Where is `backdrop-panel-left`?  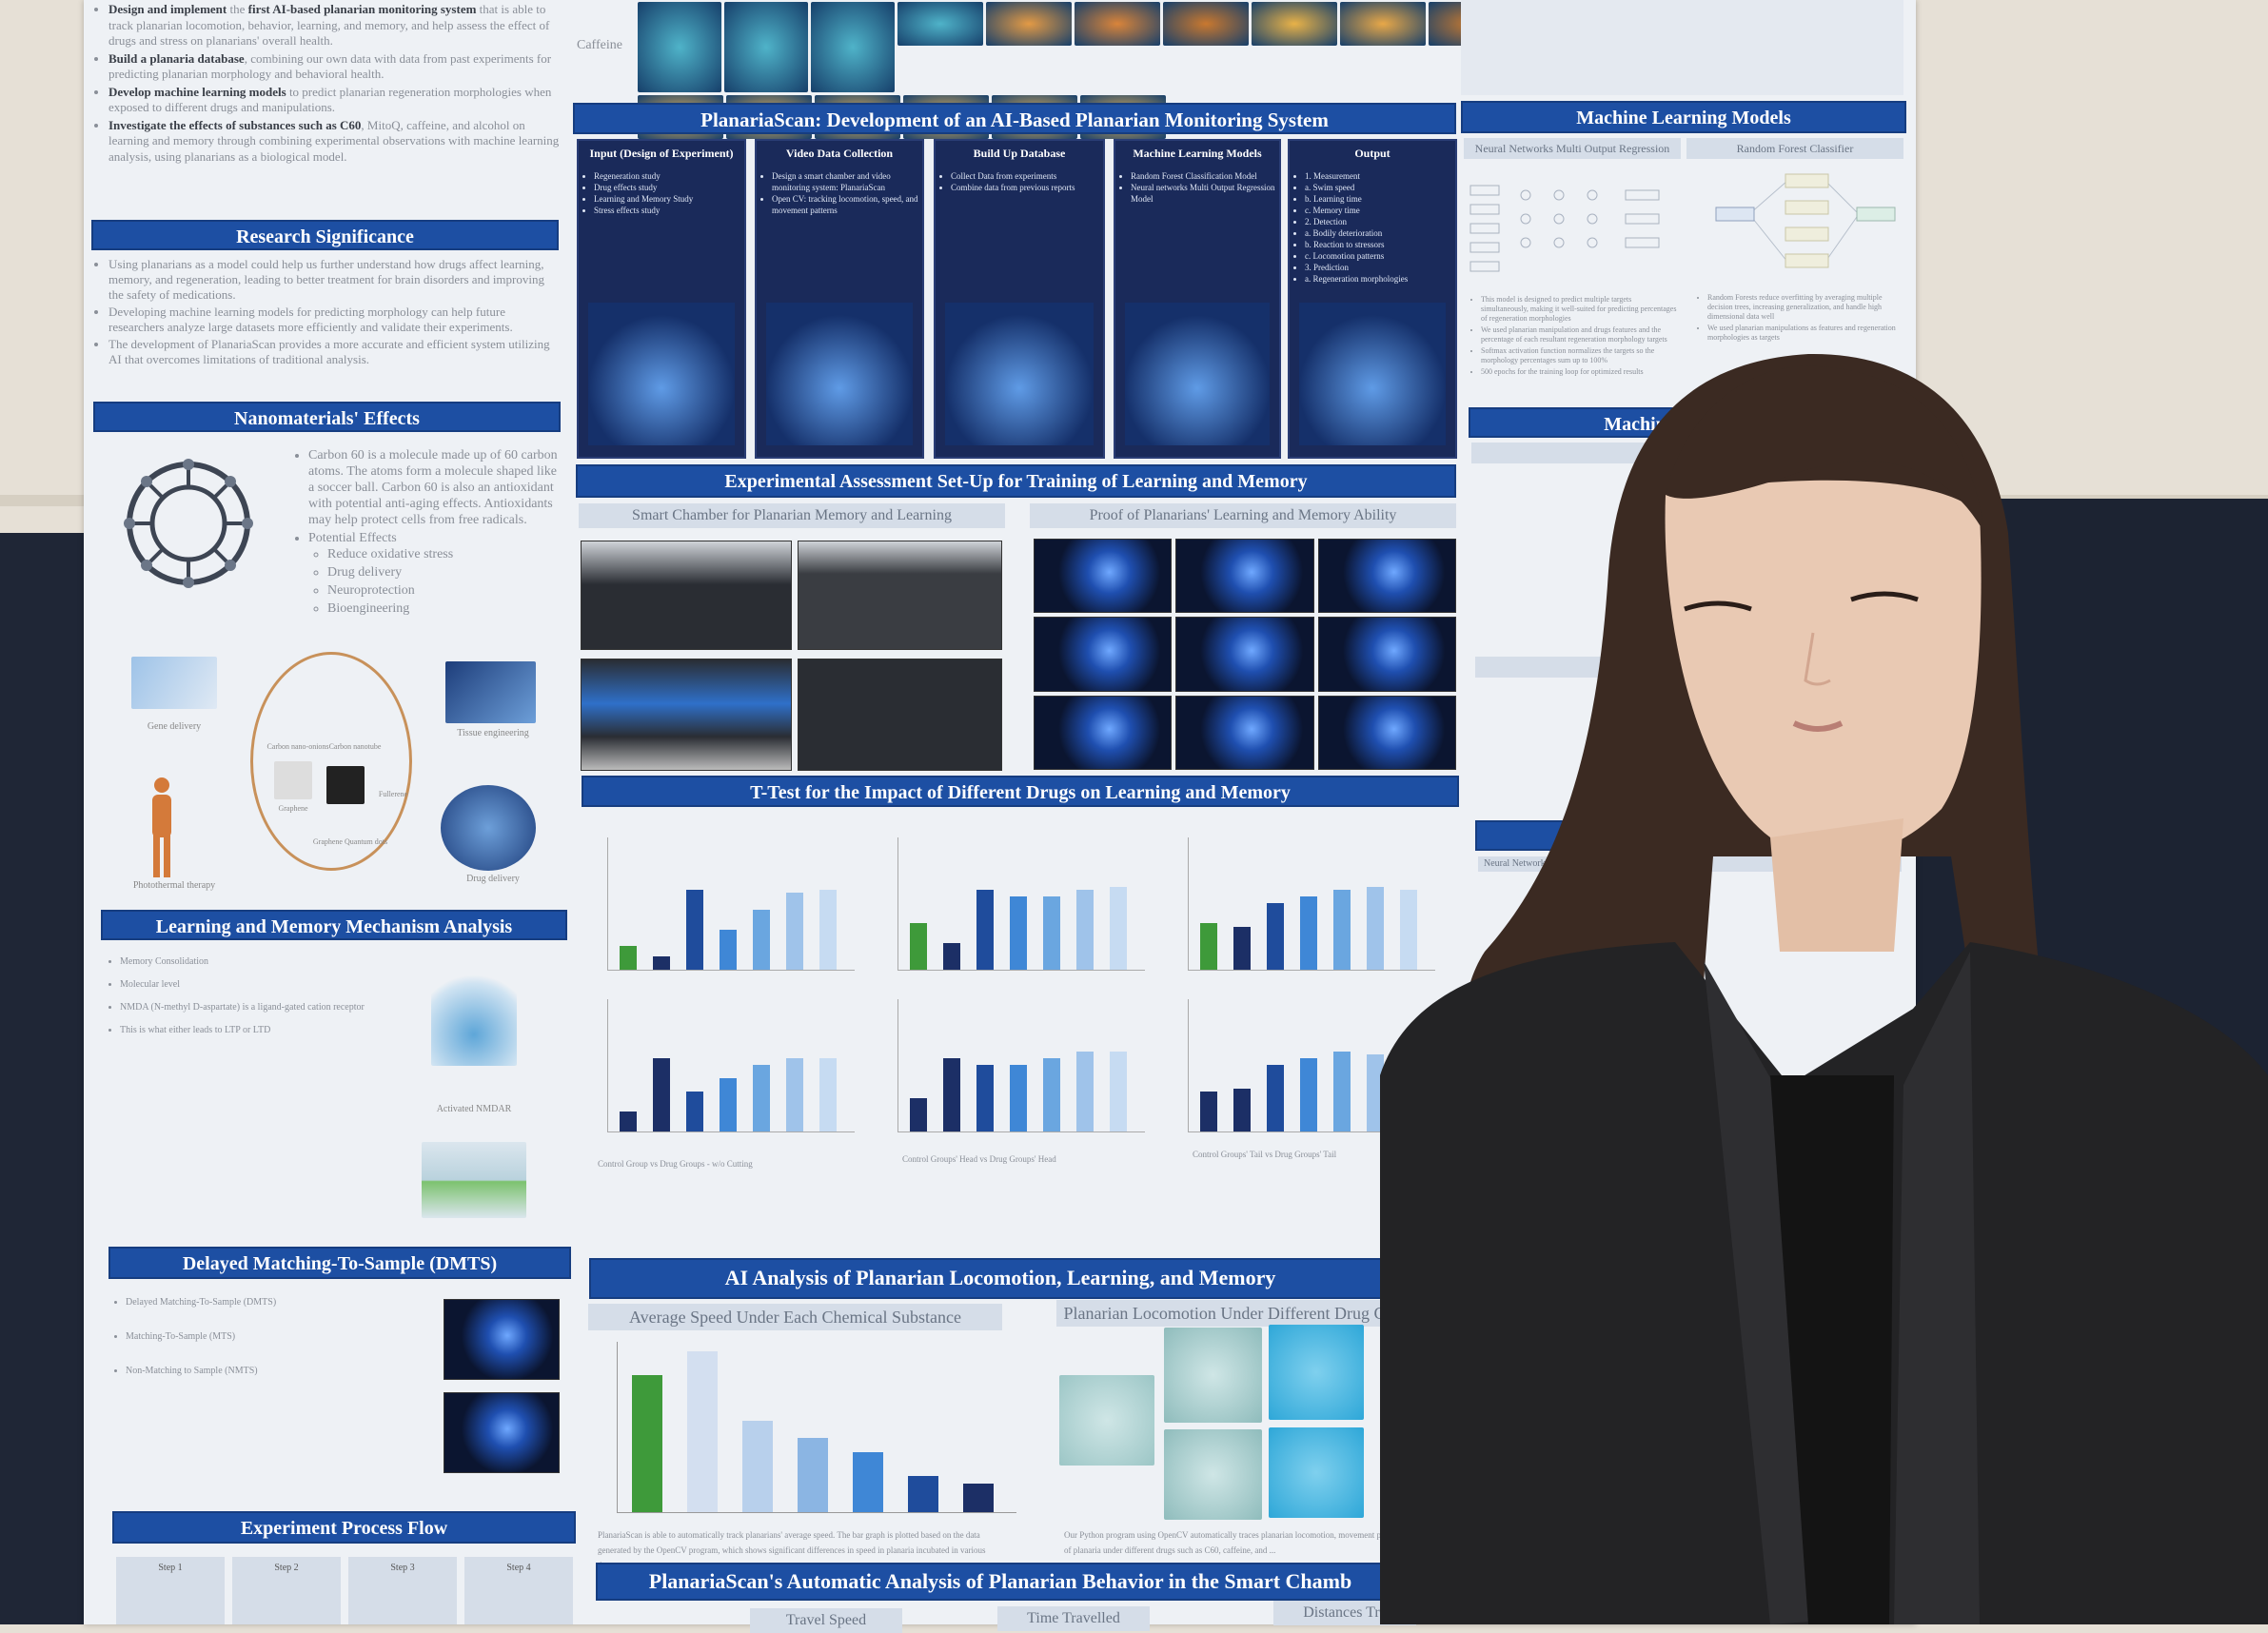 backdrop-panel-left is located at coordinates (47, 1078).